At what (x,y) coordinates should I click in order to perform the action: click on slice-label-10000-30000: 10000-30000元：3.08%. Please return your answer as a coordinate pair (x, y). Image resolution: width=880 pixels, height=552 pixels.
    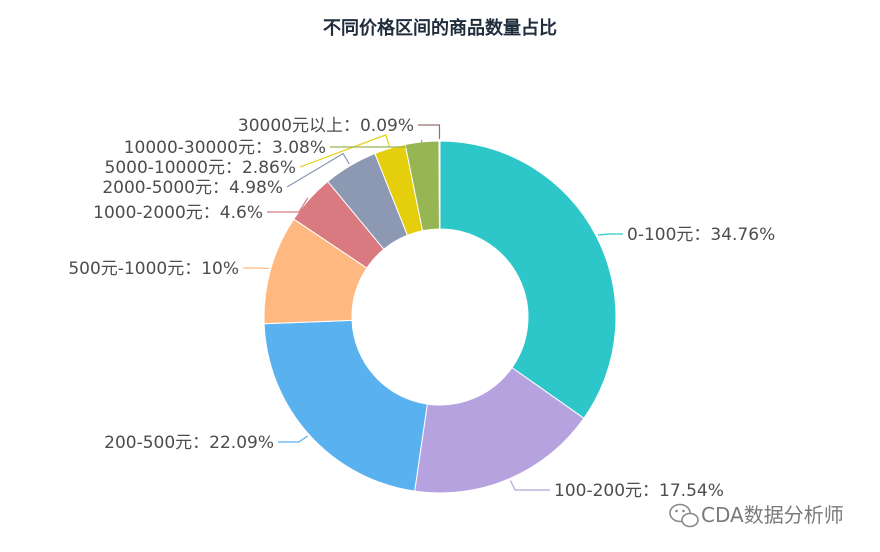
    Looking at the image, I should click on (225, 148).